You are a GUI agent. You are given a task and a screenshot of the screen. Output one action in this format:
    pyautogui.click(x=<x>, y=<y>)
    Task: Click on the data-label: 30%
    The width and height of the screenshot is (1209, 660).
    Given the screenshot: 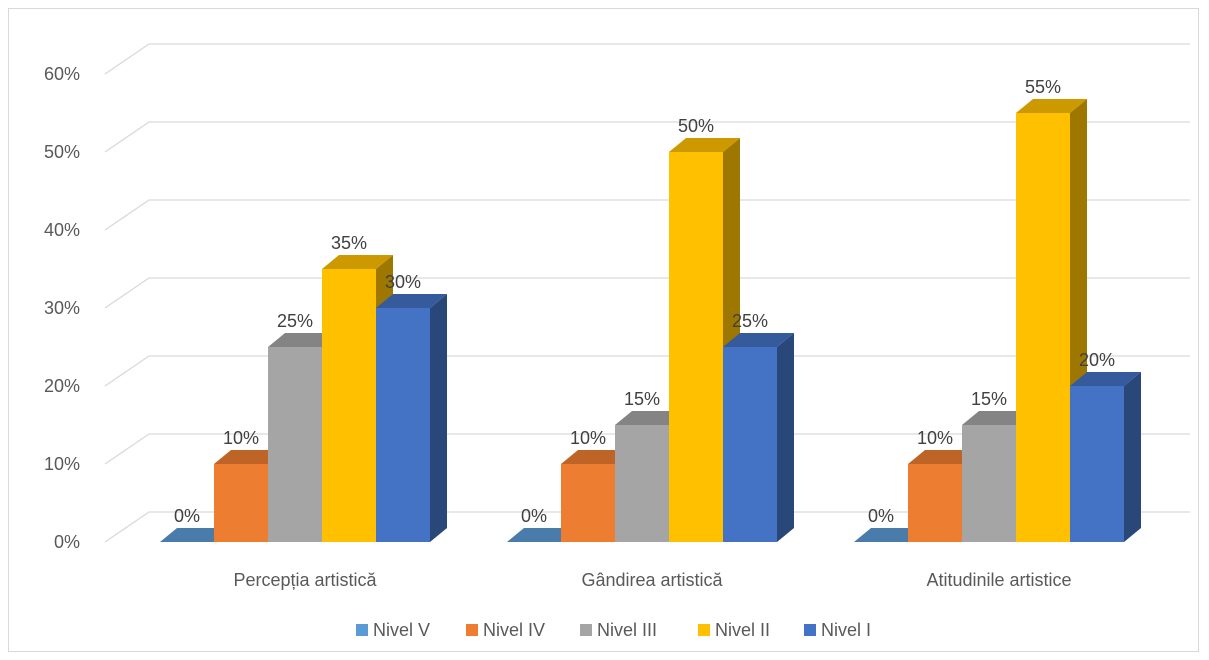 What is the action you would take?
    pyautogui.click(x=403, y=282)
    